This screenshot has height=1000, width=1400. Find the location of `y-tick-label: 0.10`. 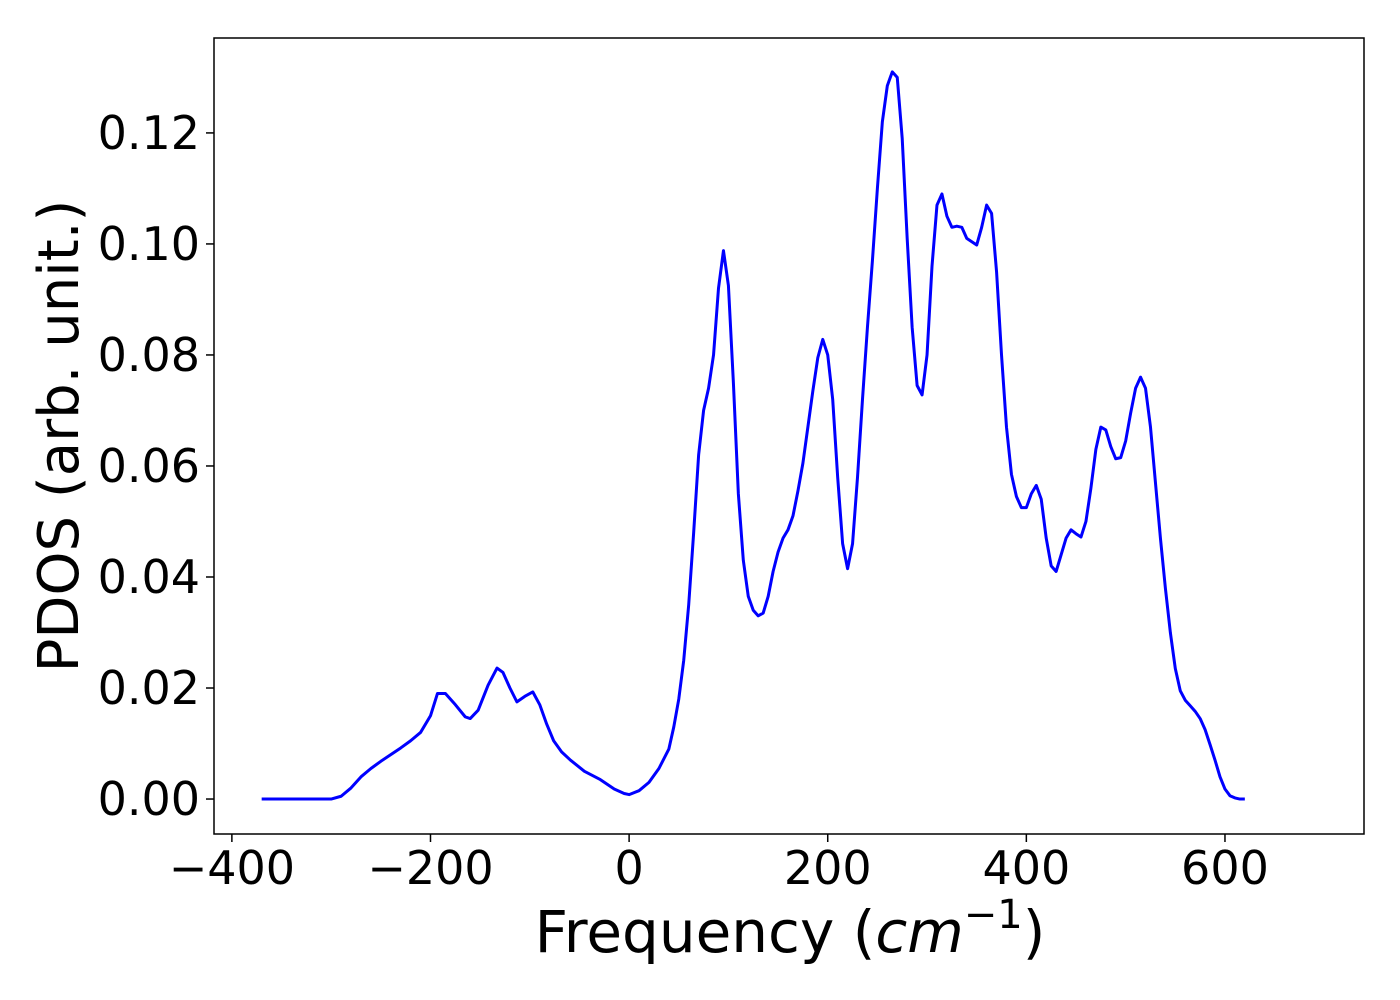

y-tick-label: 0.10 is located at coordinates (149, 244).